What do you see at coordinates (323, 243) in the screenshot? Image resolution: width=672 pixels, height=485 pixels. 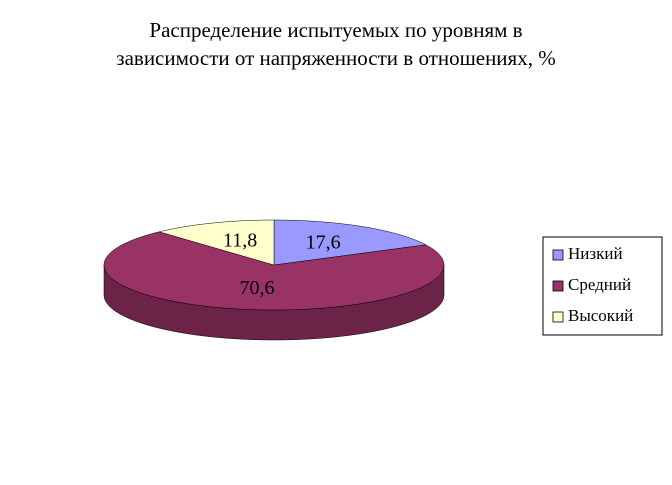 I see `data-label: 17,6` at bounding box center [323, 243].